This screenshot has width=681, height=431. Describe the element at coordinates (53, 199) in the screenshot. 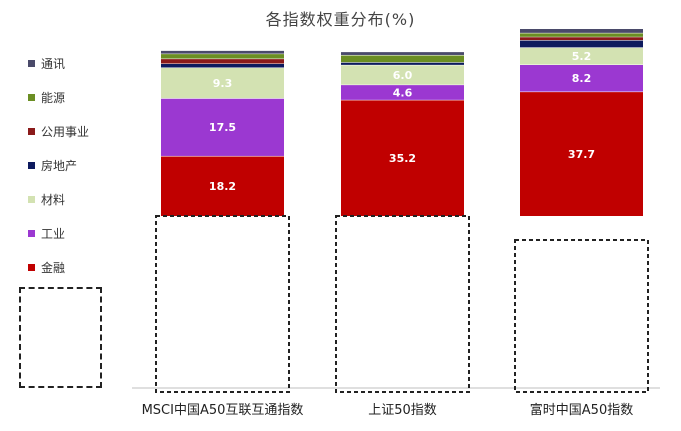

I see `legend-label: 材料` at that location.